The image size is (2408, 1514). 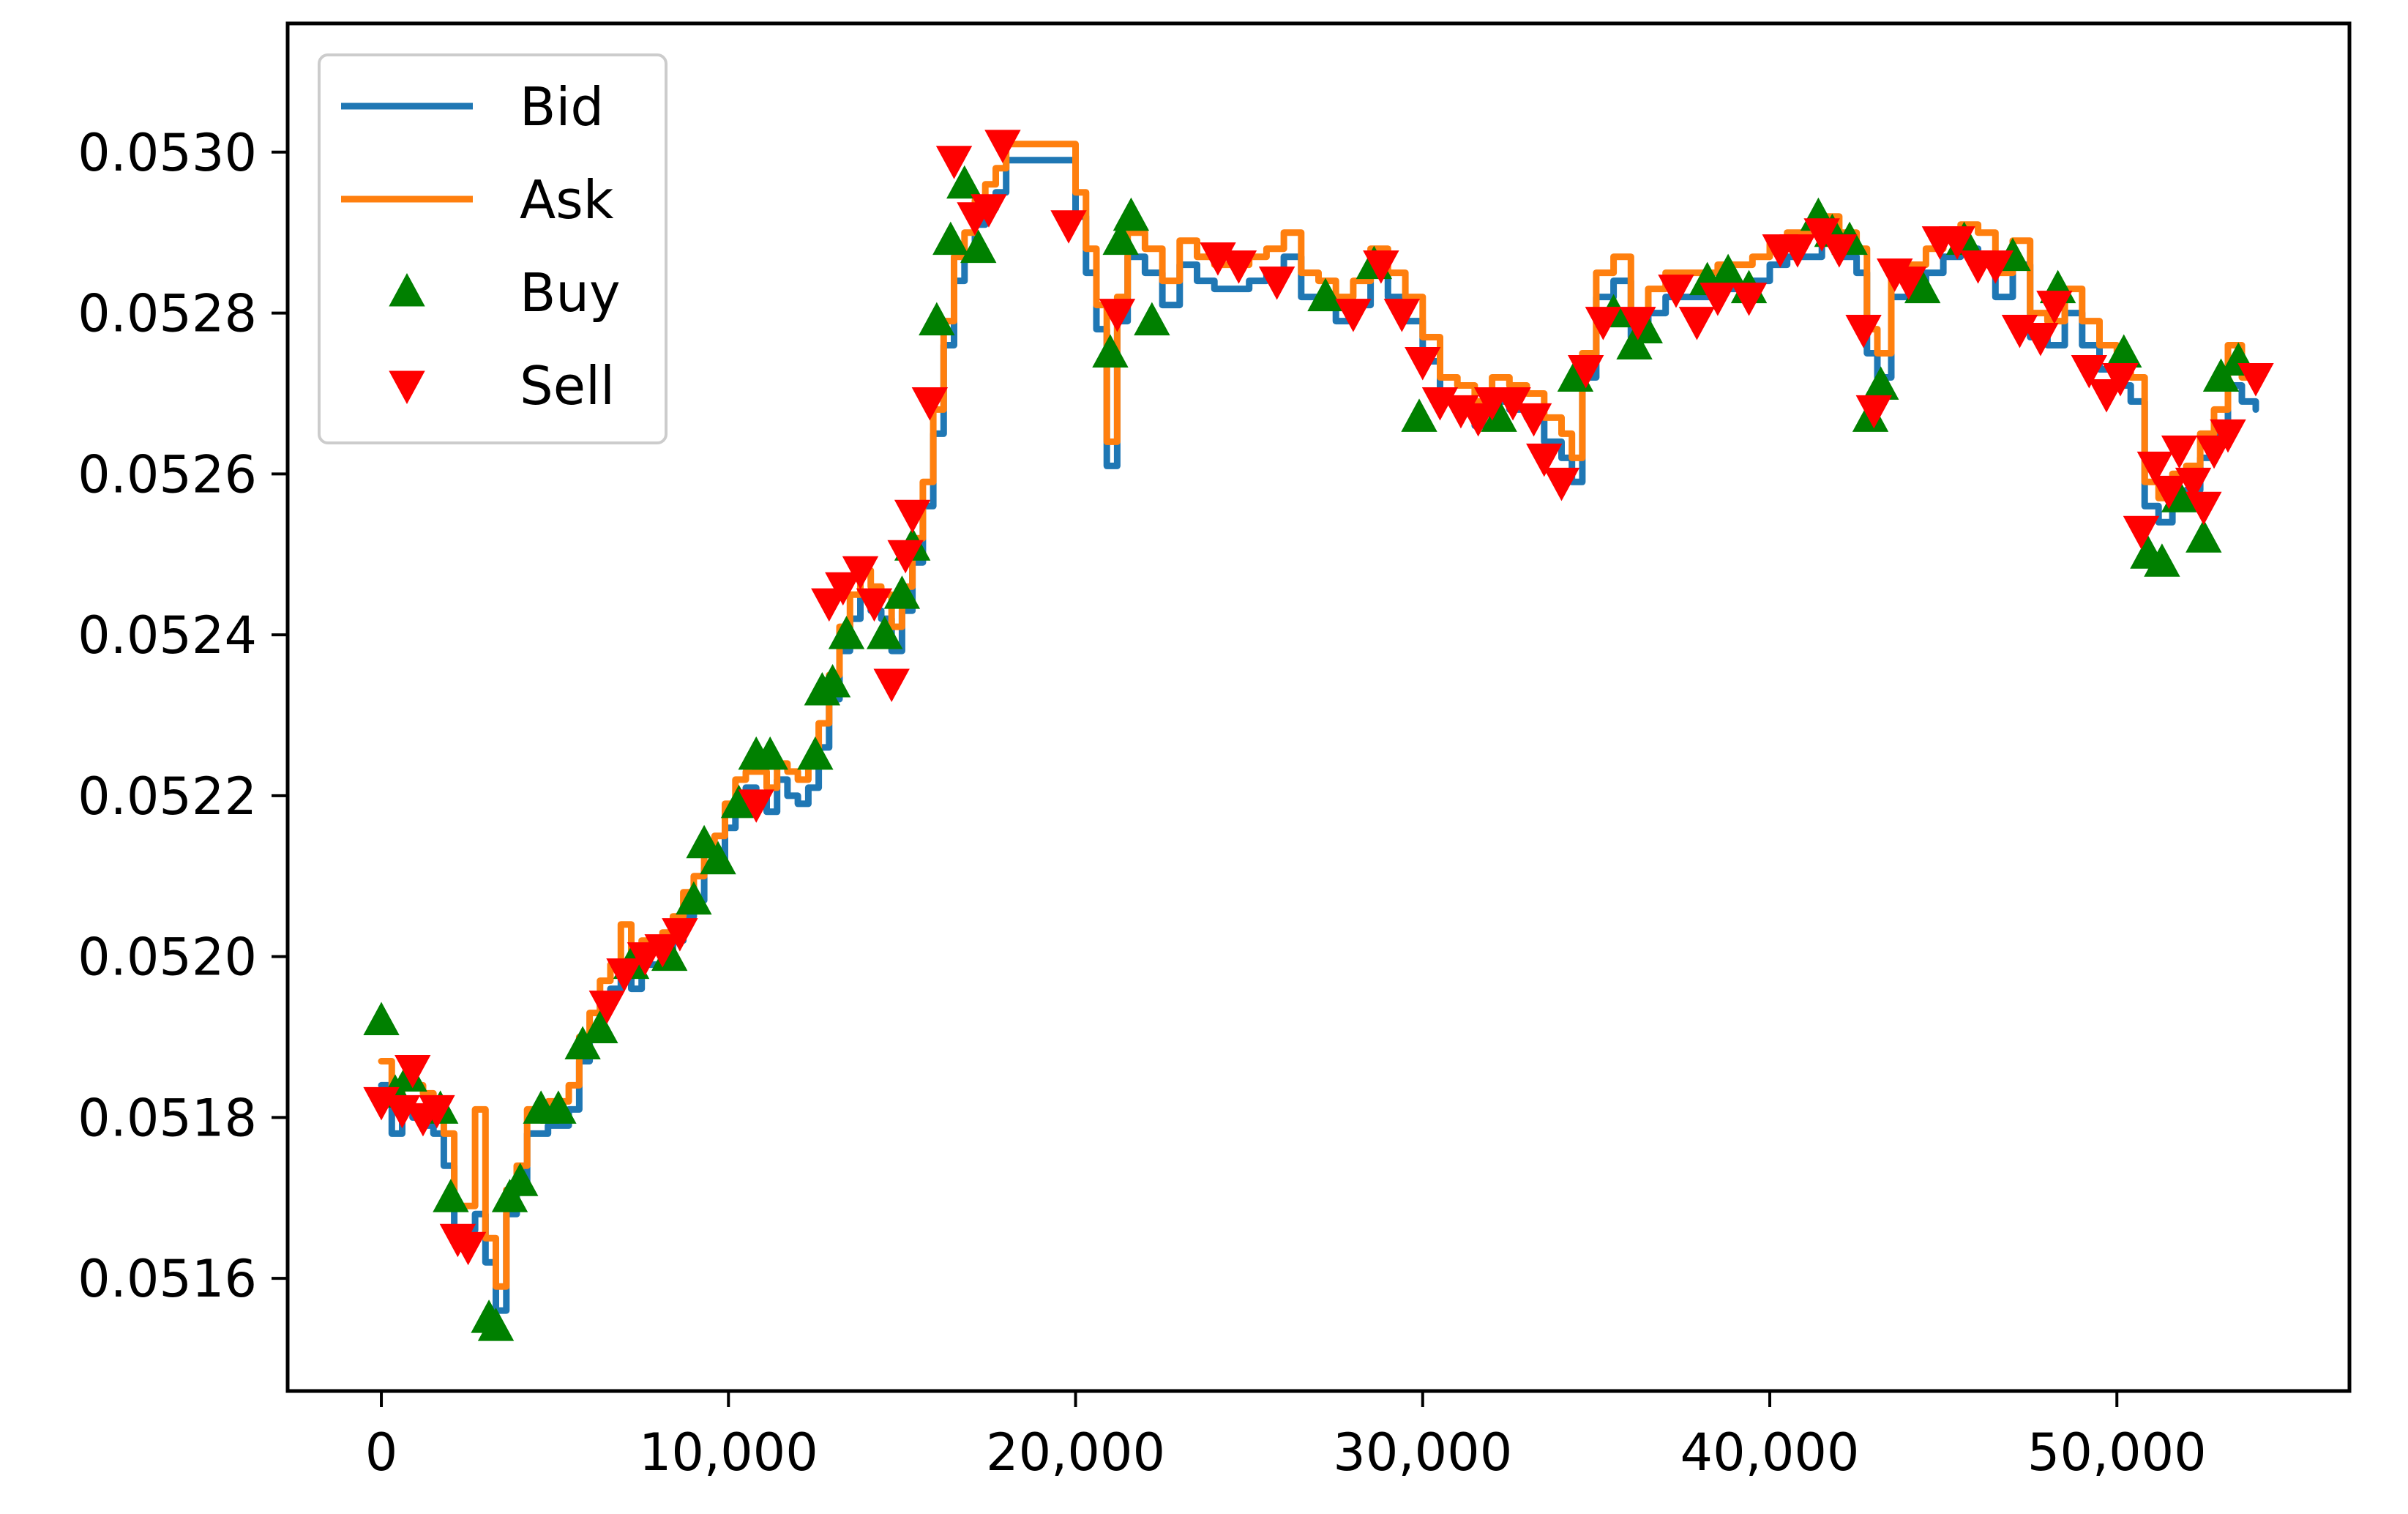 I want to click on y-tick-label: 0.0522, so click(x=167, y=797).